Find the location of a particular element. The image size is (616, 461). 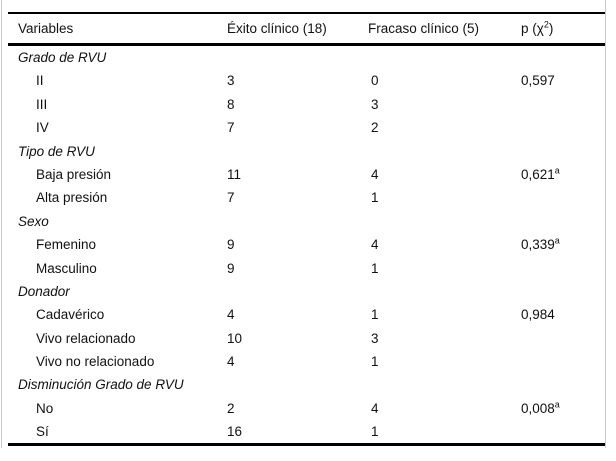

p-value: 0,597 is located at coordinates (538, 81).